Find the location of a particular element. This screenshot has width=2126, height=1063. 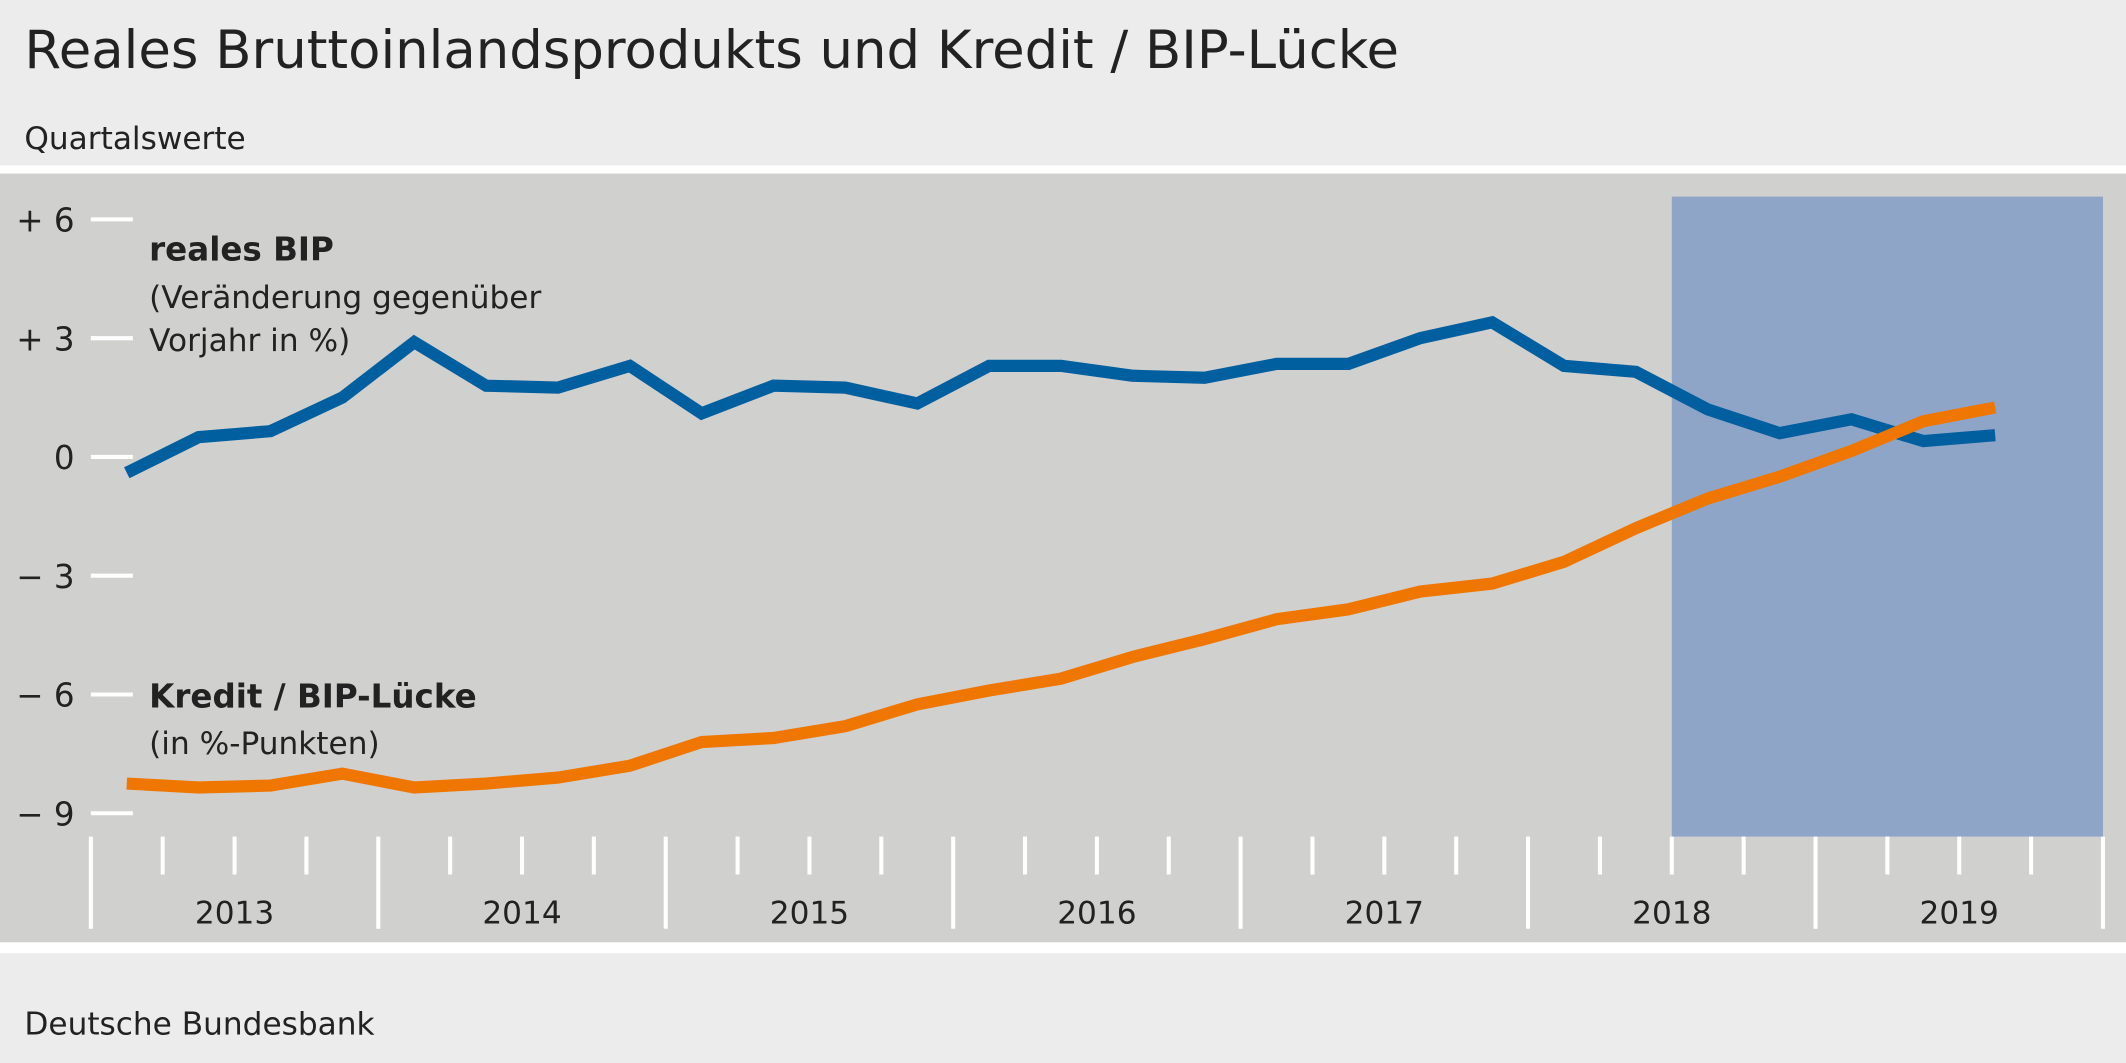

y-tick-label: − 3 is located at coordinates (45, 577).